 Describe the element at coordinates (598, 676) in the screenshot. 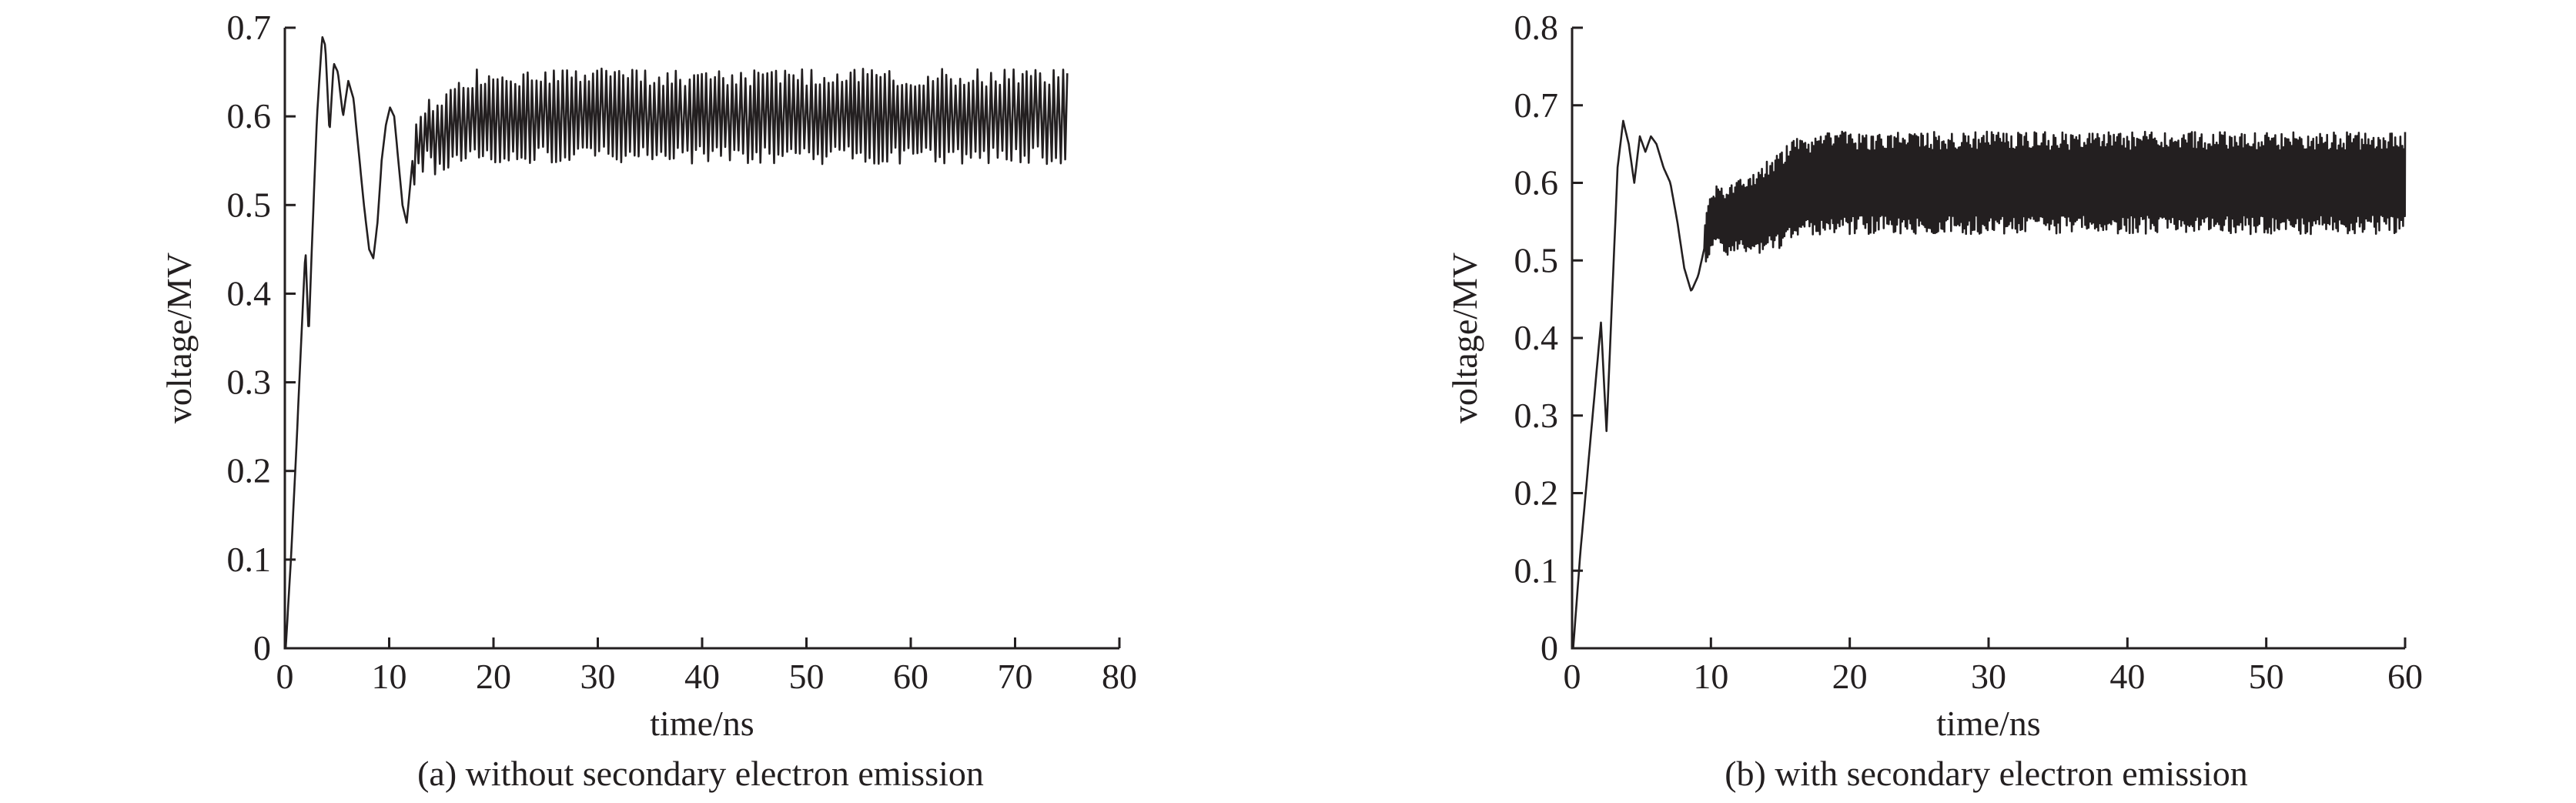

I see `chart-a-xtick-label: 30` at that location.